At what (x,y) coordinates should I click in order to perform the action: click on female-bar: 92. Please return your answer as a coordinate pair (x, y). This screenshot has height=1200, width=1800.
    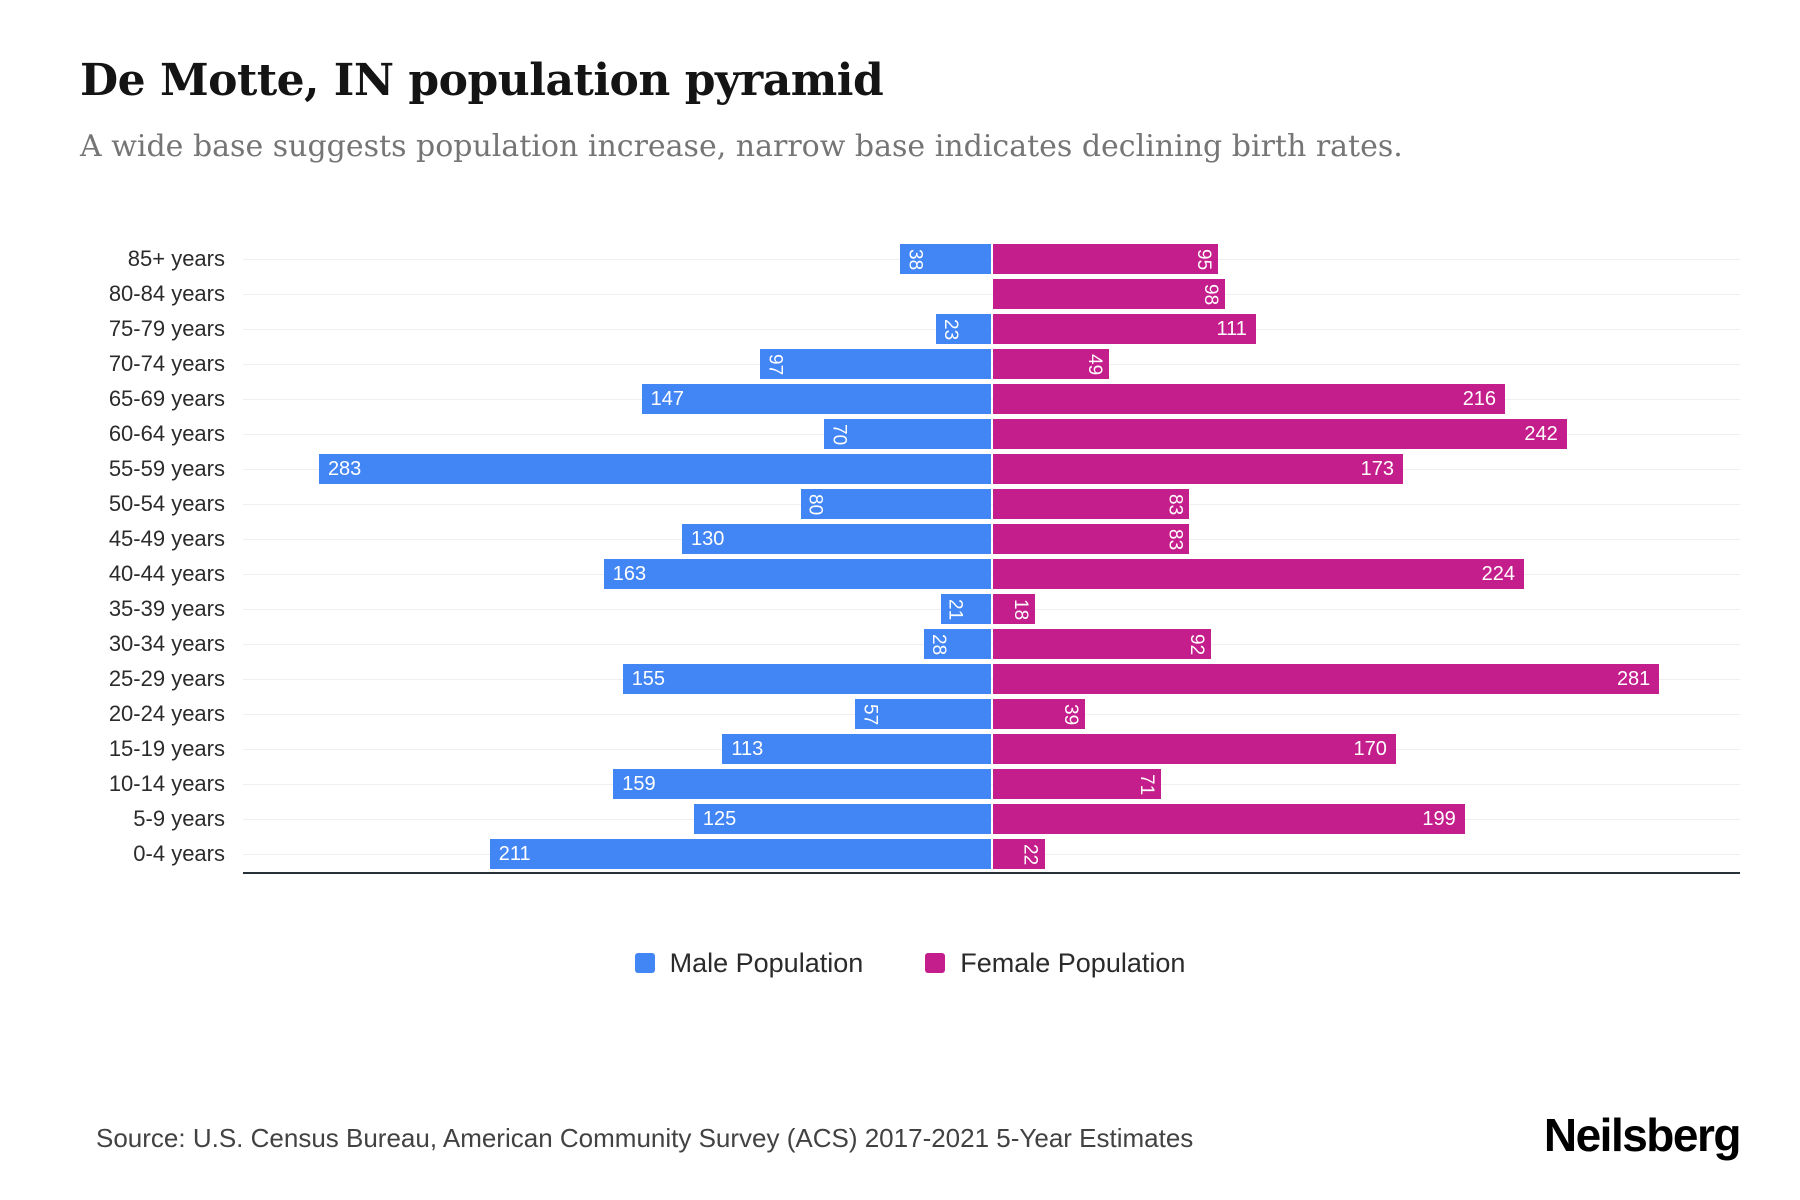
    Looking at the image, I should click on (1101, 644).